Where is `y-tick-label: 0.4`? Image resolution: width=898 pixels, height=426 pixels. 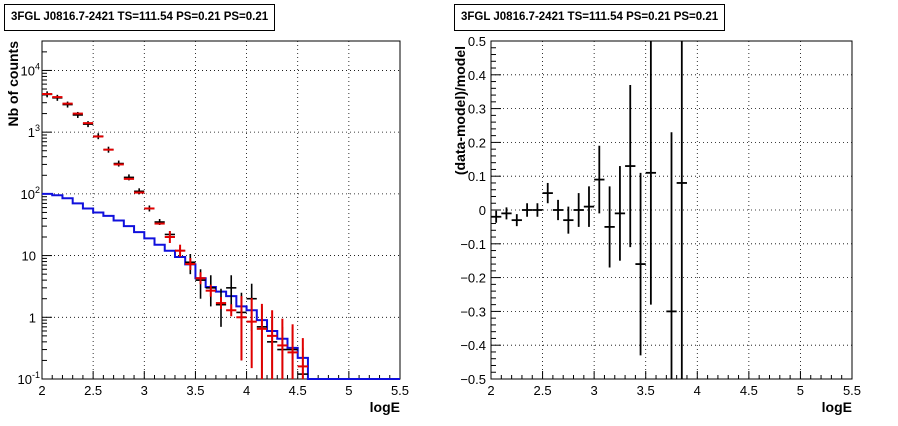
y-tick-label: 0.4 is located at coordinates (477, 75).